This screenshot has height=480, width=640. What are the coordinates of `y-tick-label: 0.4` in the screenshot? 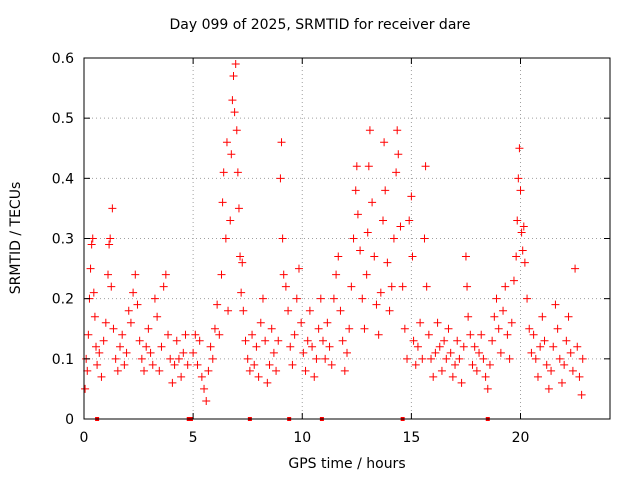 It's located at (63, 179).